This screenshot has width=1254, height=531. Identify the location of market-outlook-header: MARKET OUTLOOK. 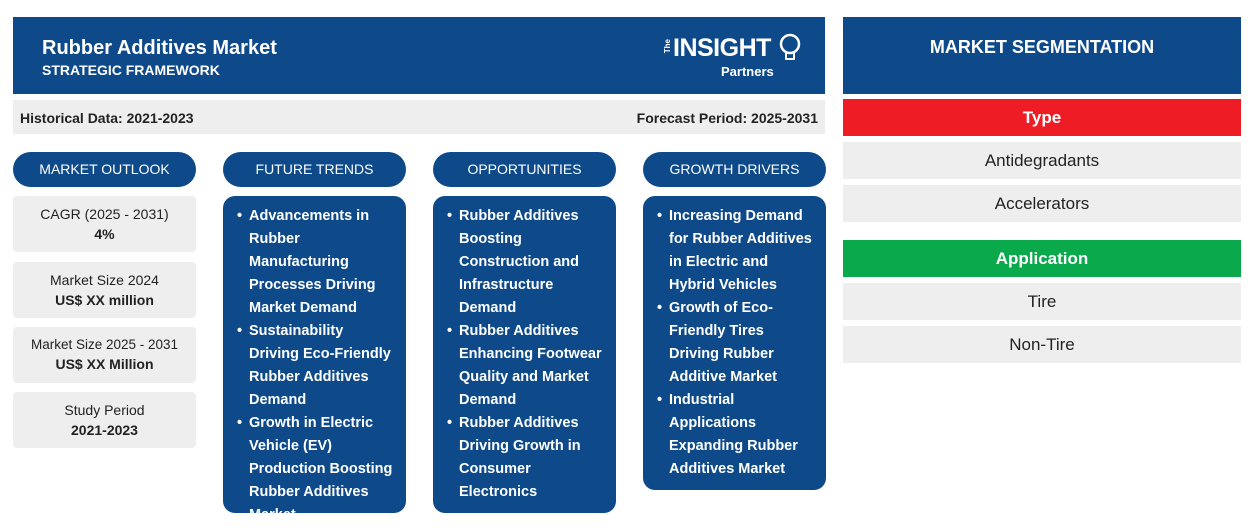
(104, 169).